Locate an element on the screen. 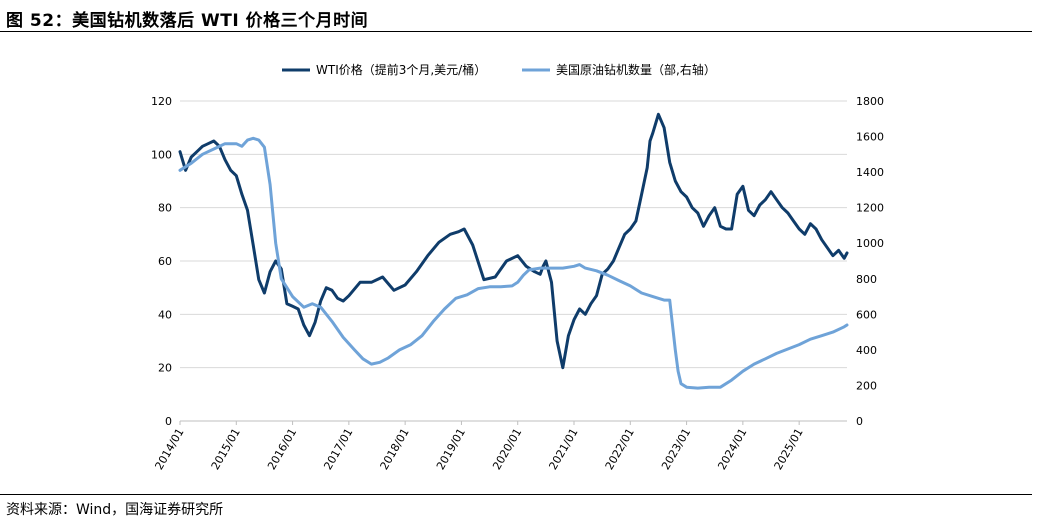 The image size is (1037, 524). right-tick-label: 1600 is located at coordinates (870, 137).